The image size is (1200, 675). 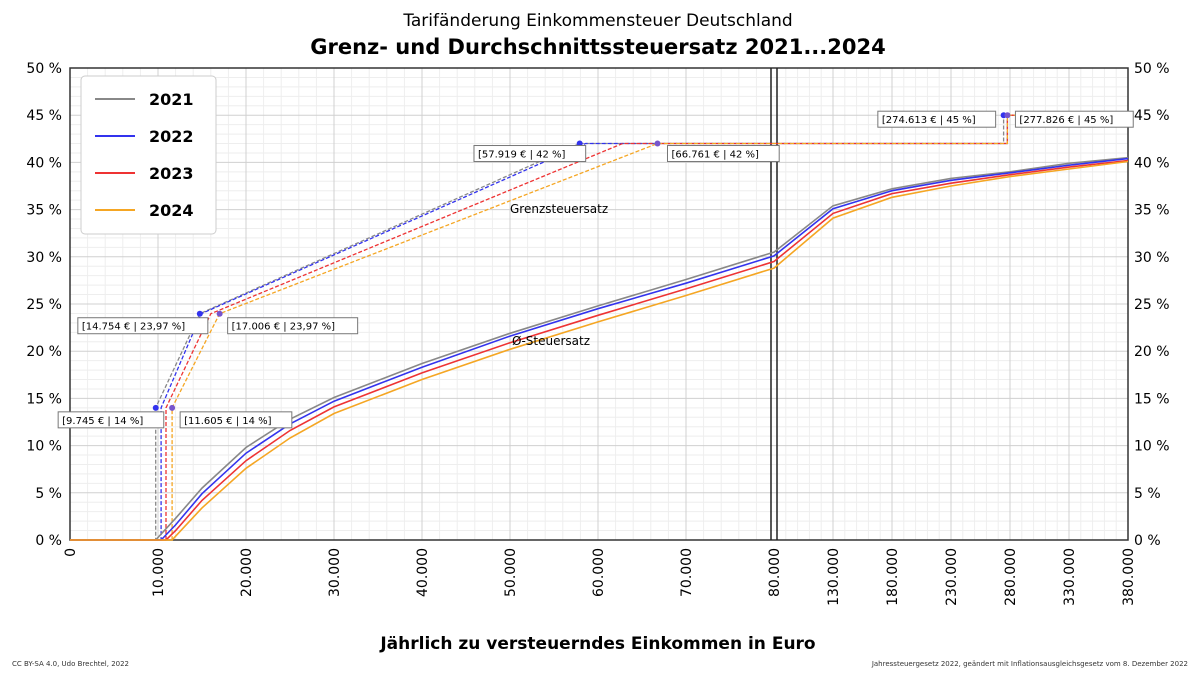 What do you see at coordinates (893, 577) in the screenshot?
I see `x-tick-label: 180.000` at bounding box center [893, 577].